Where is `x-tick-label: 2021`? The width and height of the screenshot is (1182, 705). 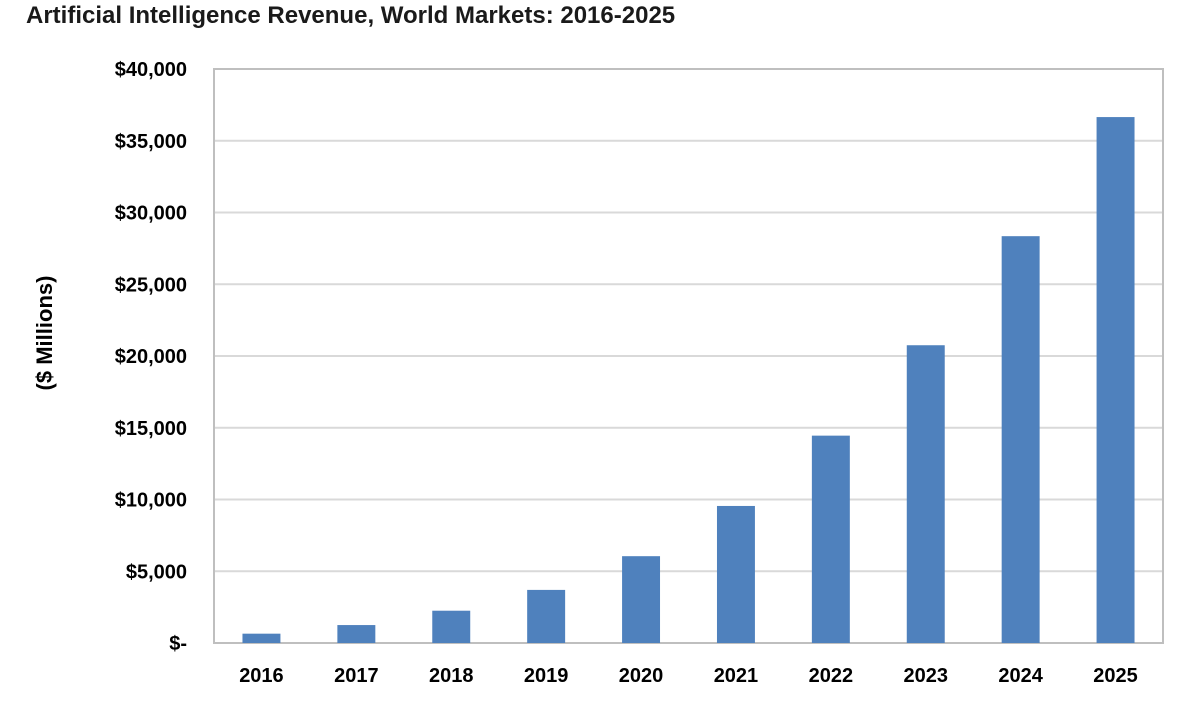 x-tick-label: 2021 is located at coordinates (736, 676).